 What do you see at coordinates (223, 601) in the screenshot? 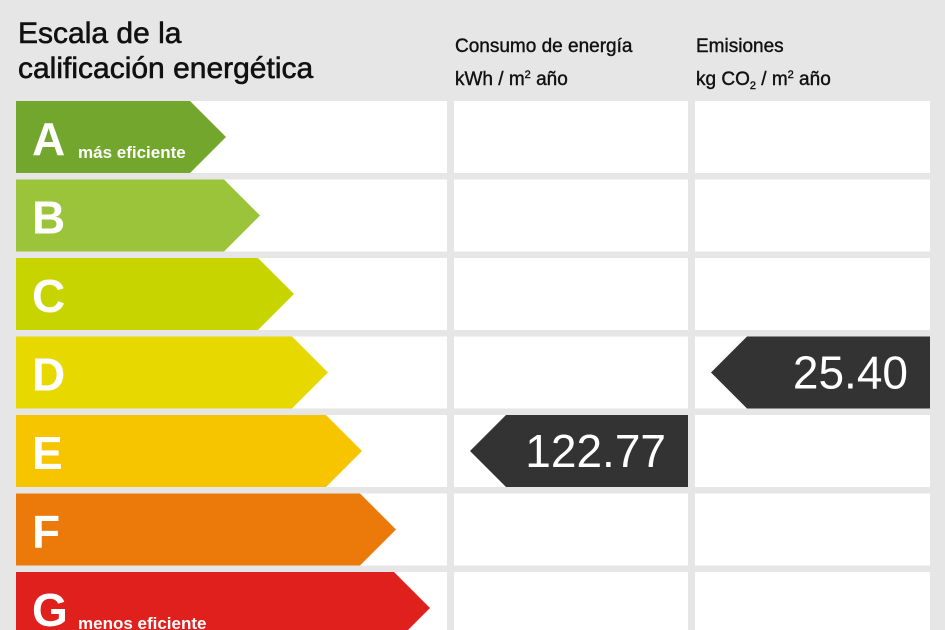
I see `rating-bar-g` at bounding box center [223, 601].